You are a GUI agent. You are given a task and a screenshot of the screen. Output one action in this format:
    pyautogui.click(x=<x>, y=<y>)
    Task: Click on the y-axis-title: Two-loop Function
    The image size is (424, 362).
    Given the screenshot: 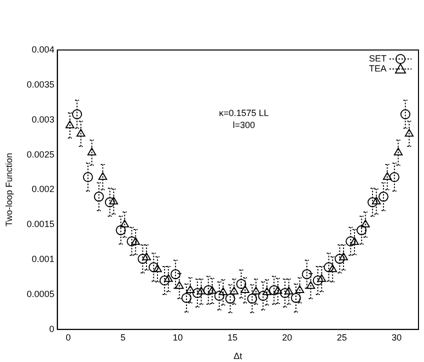 What is the action you would take?
    pyautogui.click(x=9, y=189)
    